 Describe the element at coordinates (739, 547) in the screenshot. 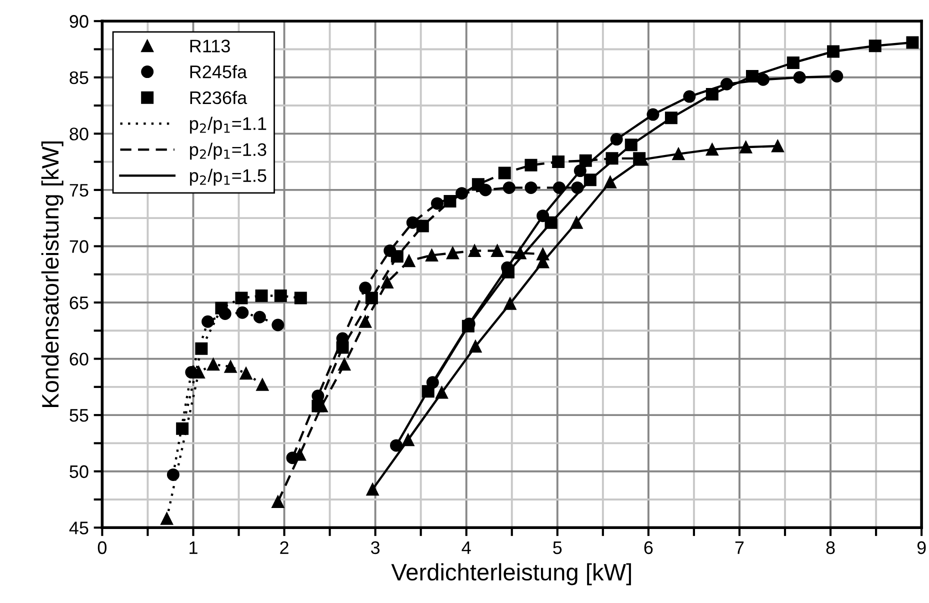

I see `x-tick-label: 7` at that location.